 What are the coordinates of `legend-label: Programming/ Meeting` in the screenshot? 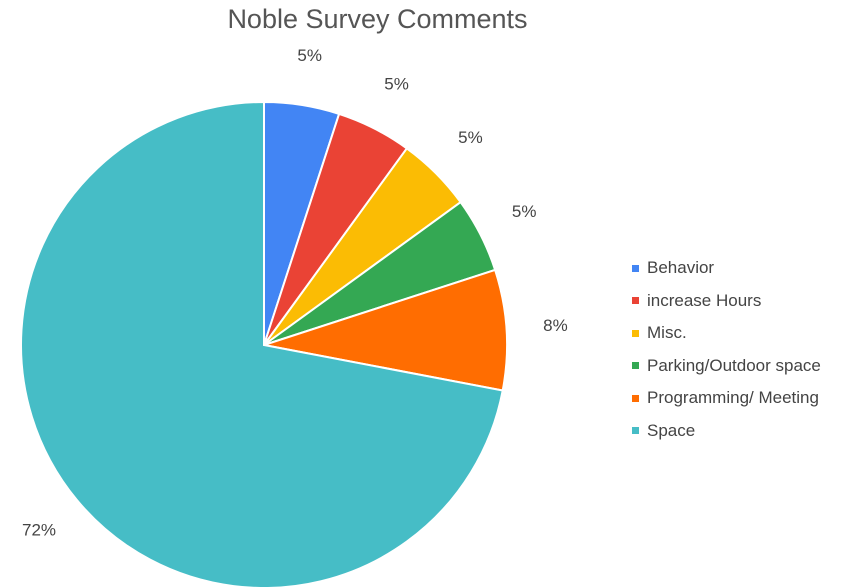 It's located at (733, 398).